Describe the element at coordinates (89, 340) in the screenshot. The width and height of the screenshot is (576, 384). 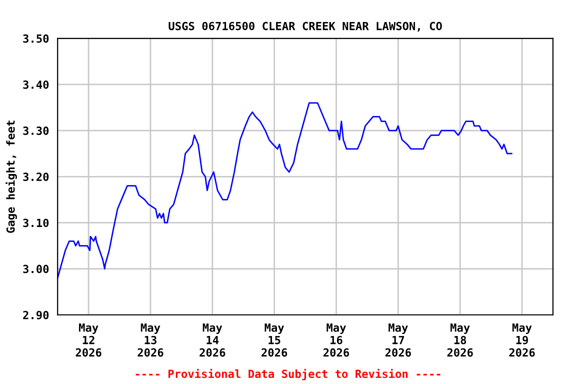
I see `x-tick-label: May 12 2026` at that location.